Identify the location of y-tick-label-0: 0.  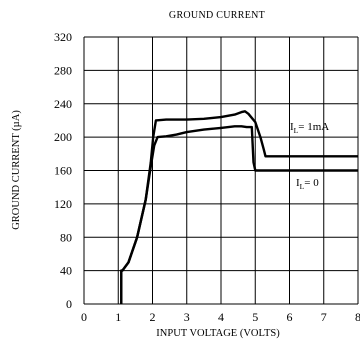
(69, 304).